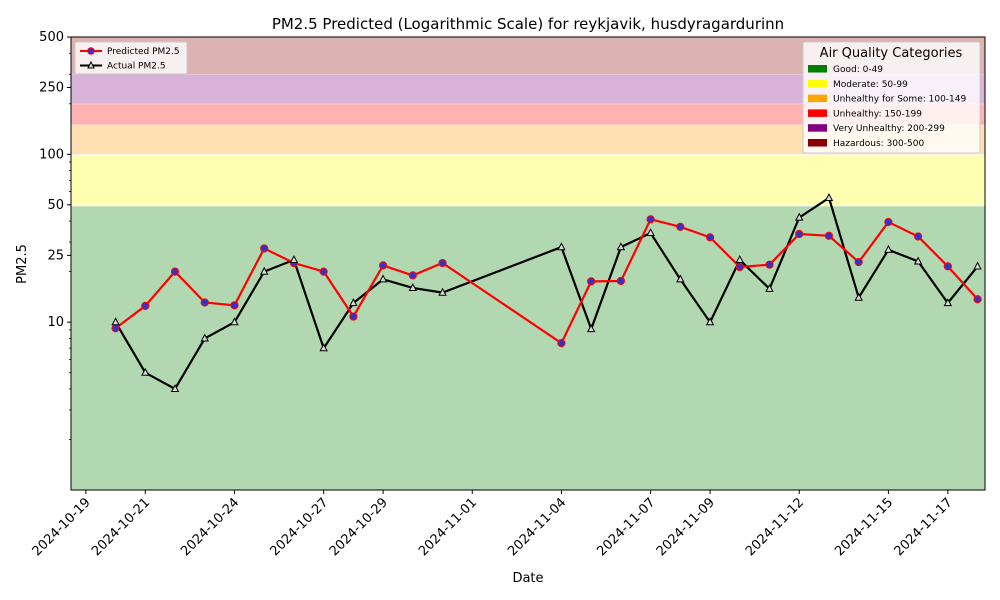 The image size is (1000, 600). Describe the element at coordinates (537, 527) in the screenshot. I see `x-tick-label: 2024-11-04` at that location.